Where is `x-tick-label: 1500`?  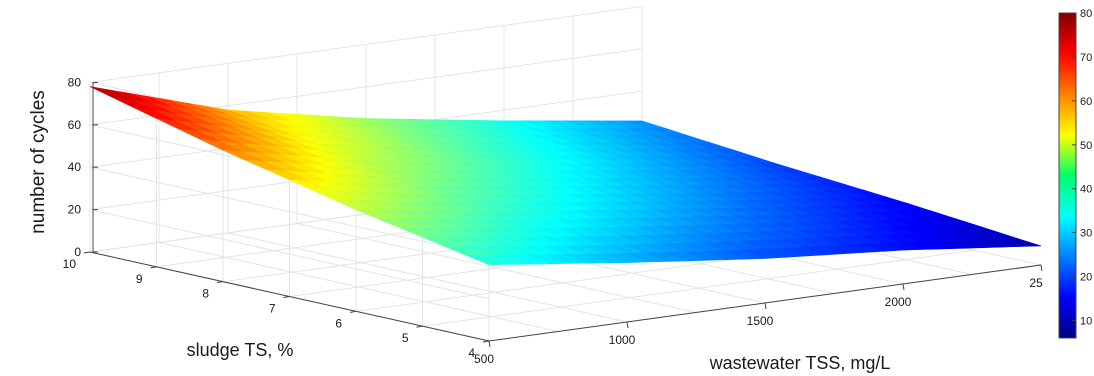
x-tick-label: 1500 is located at coordinates (760, 321).